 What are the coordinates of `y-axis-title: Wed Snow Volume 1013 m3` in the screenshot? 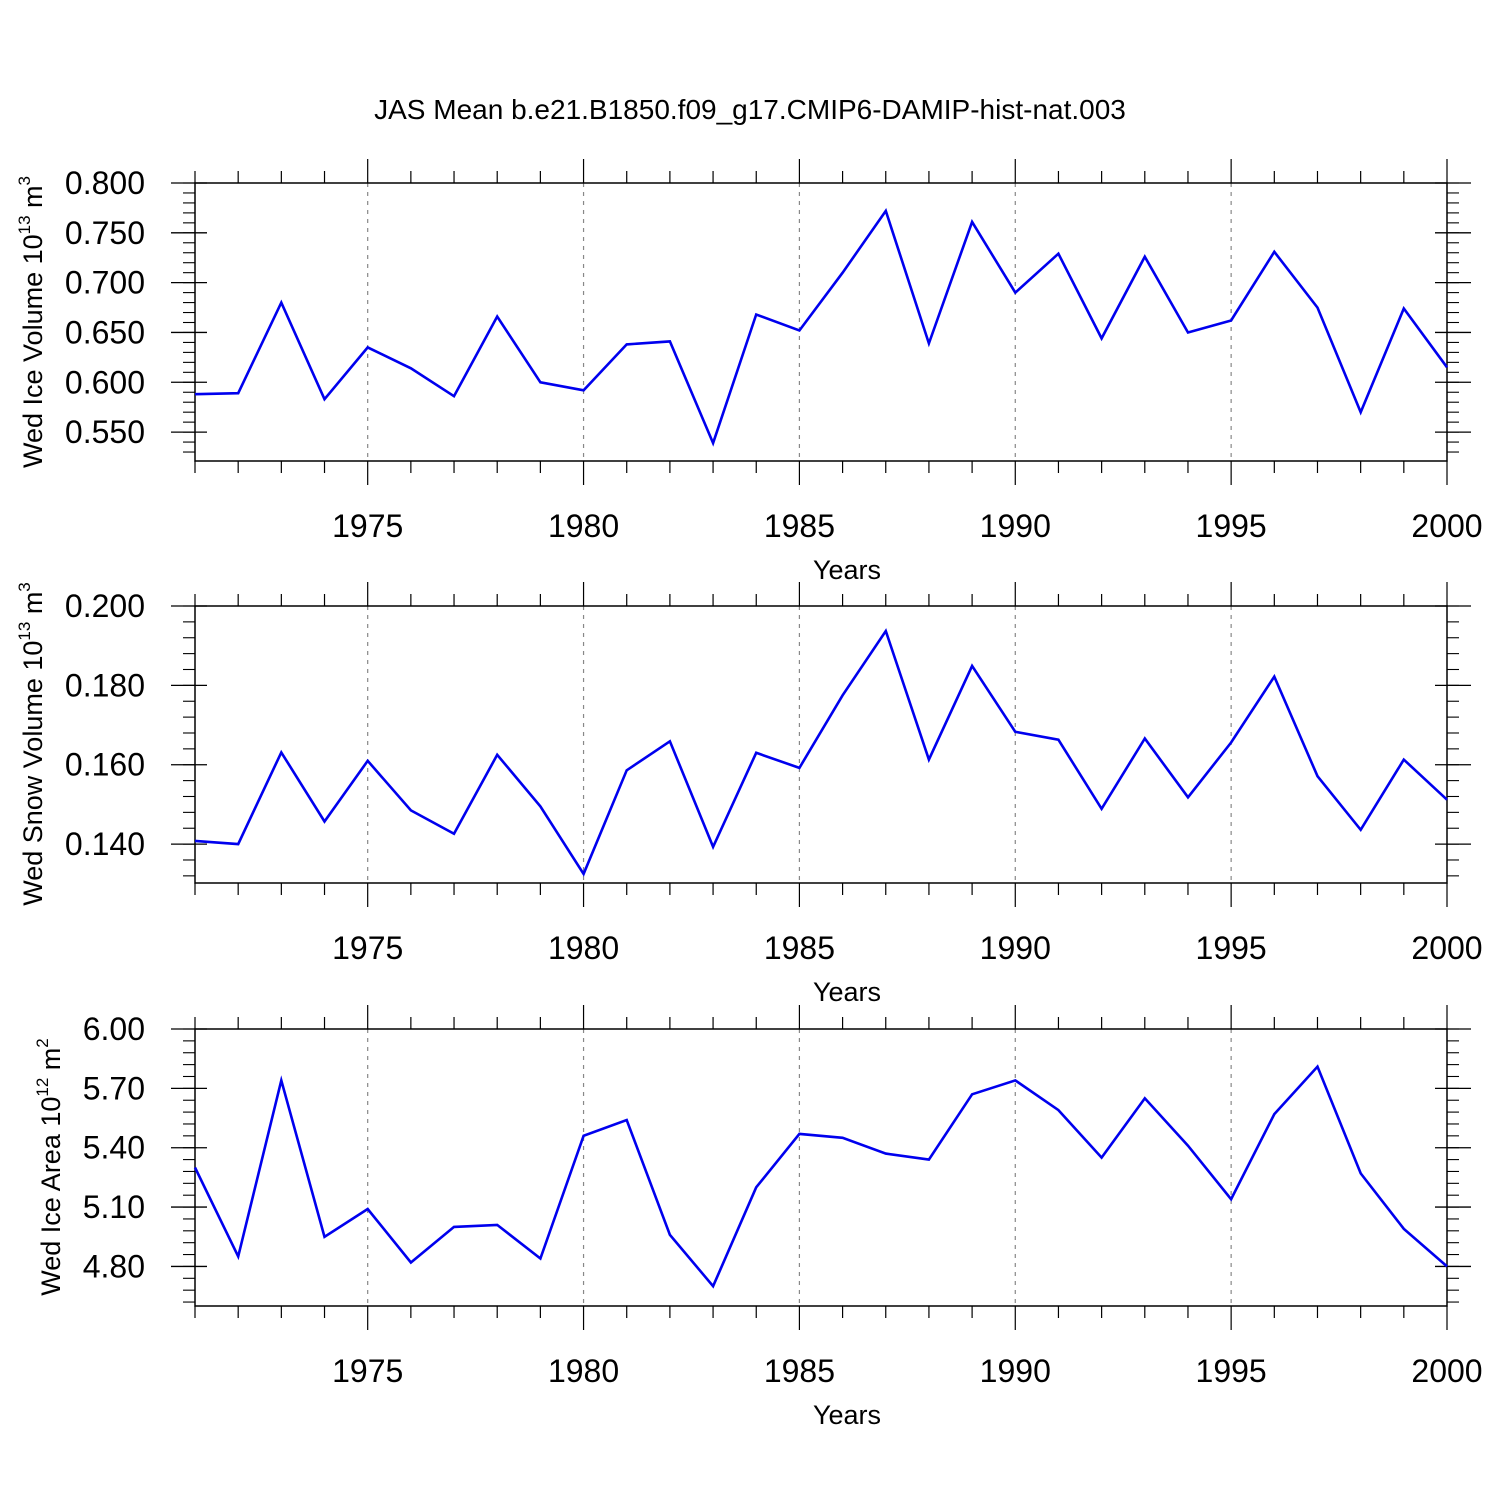 It's located at (31, 744).